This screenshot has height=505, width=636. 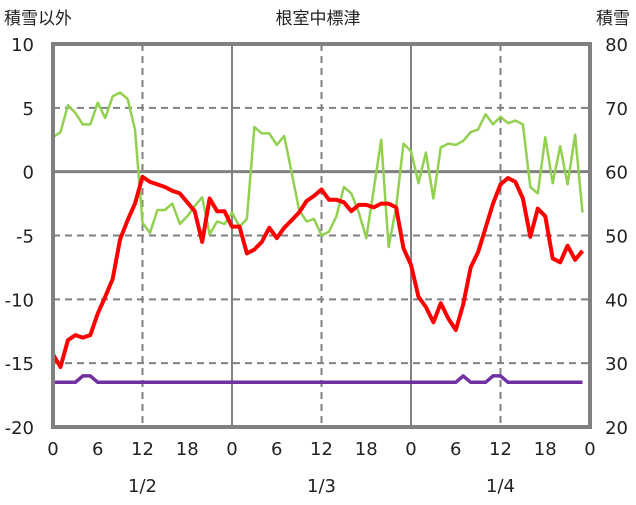 What do you see at coordinates (321, 486) in the screenshot?
I see `date-label: 1/3` at bounding box center [321, 486].